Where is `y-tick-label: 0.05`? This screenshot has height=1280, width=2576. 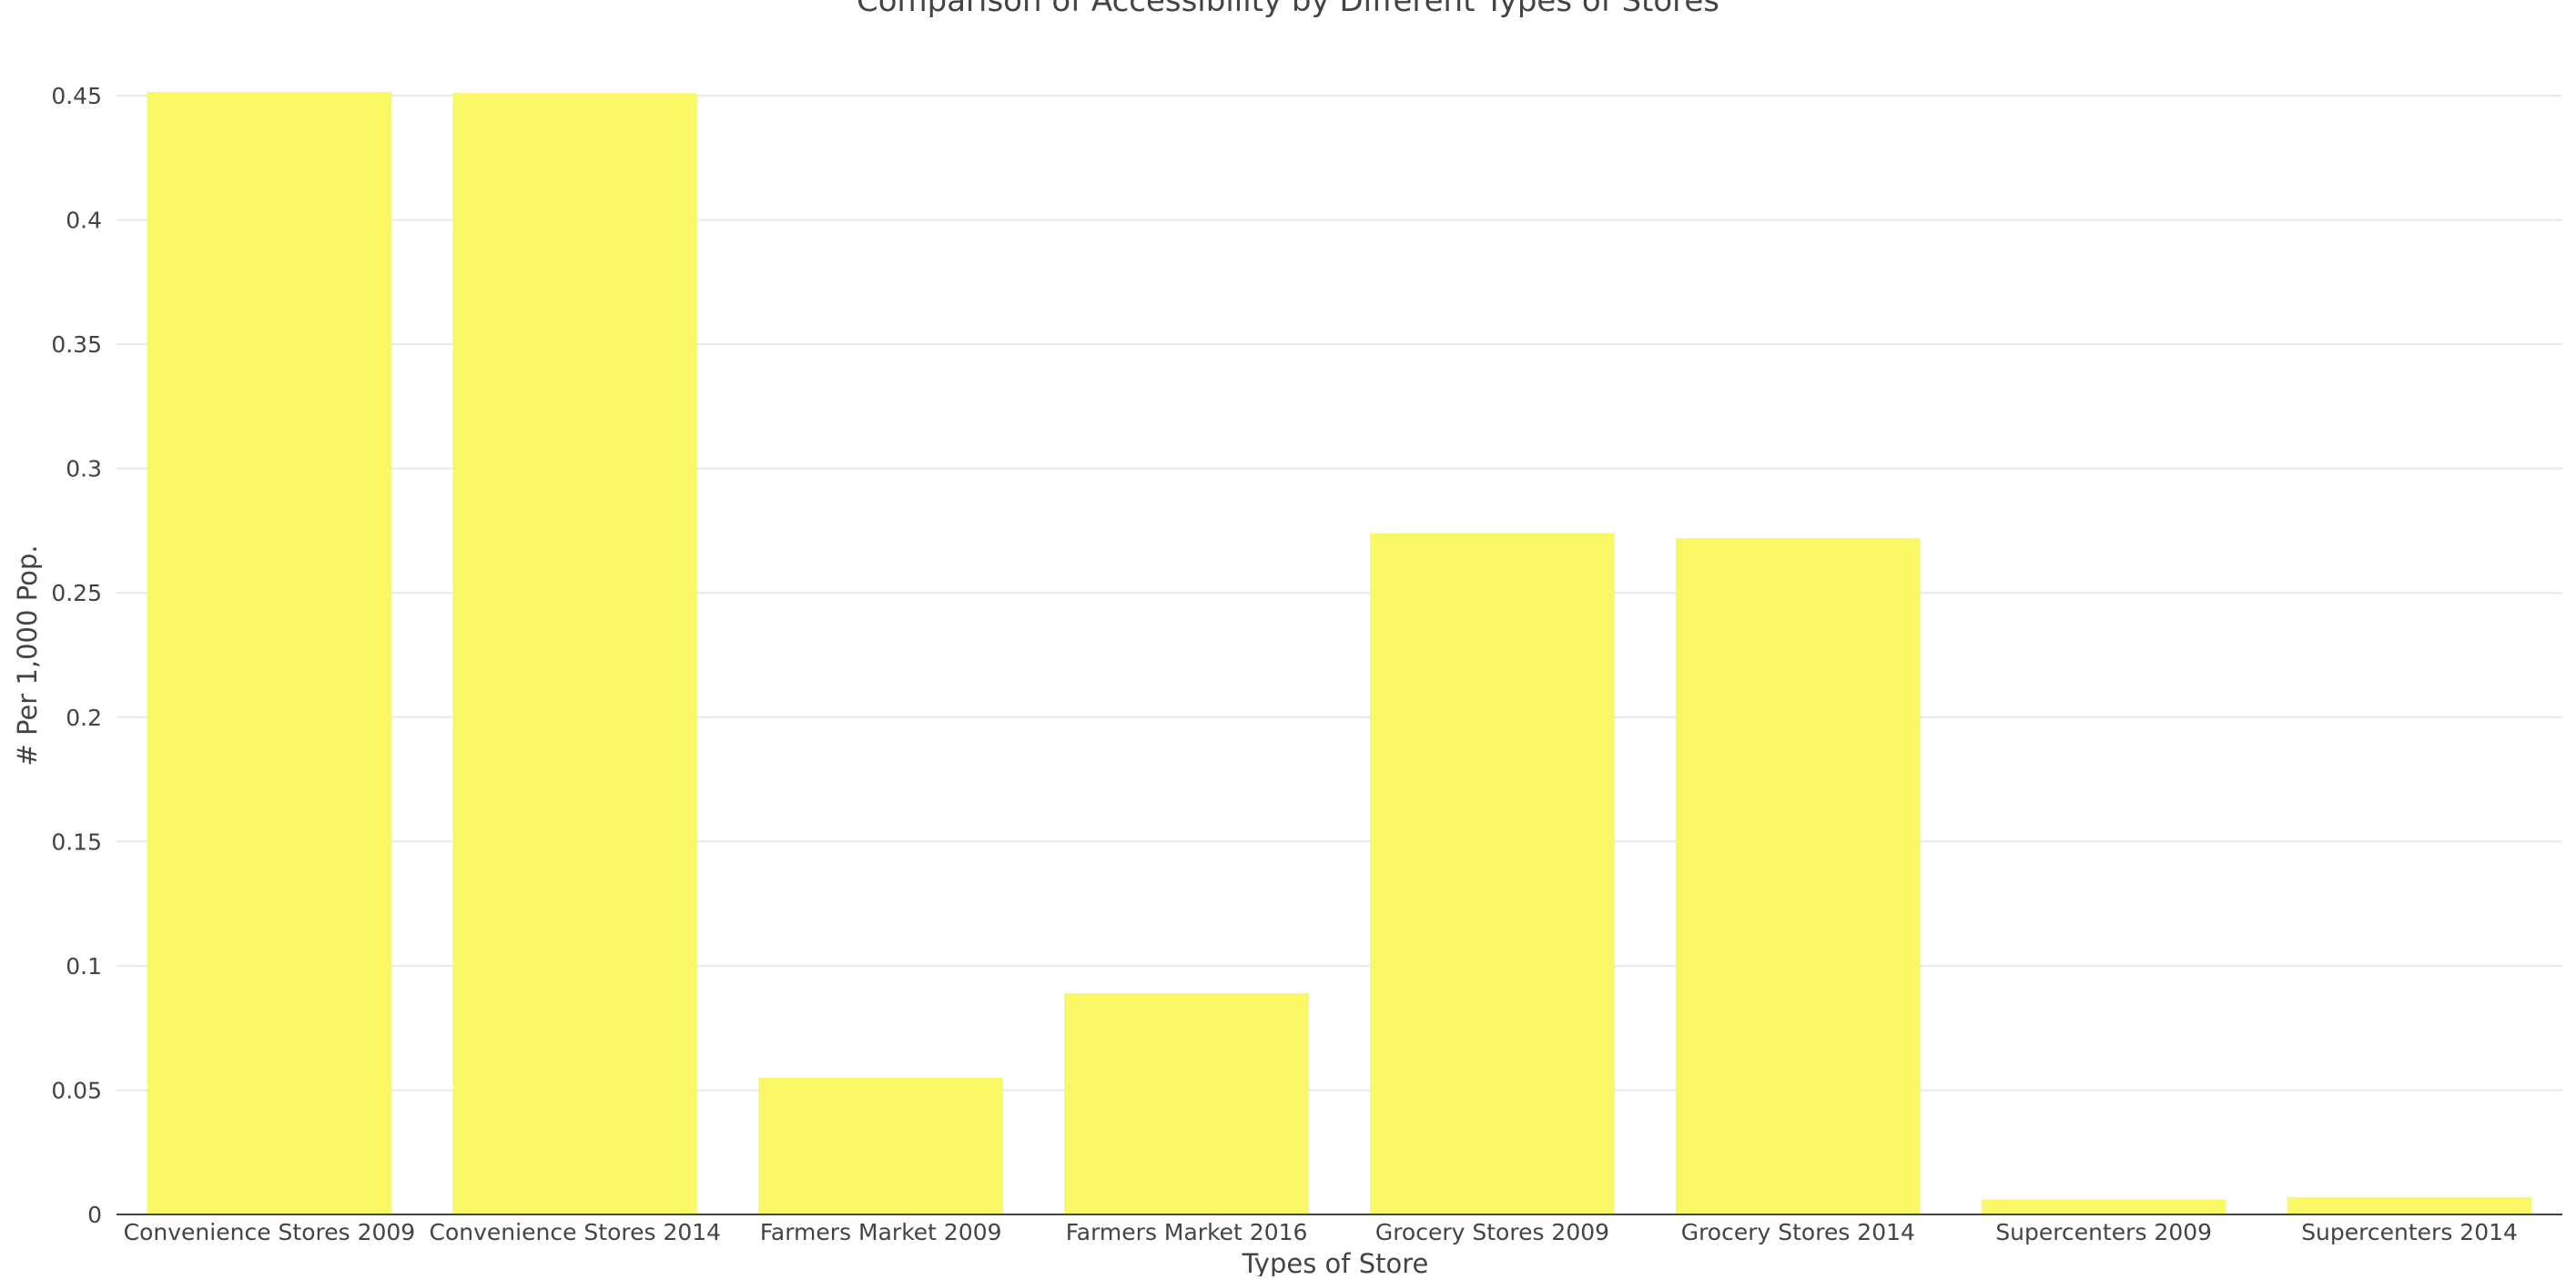 y-tick-label: 0.05 is located at coordinates (76, 1090).